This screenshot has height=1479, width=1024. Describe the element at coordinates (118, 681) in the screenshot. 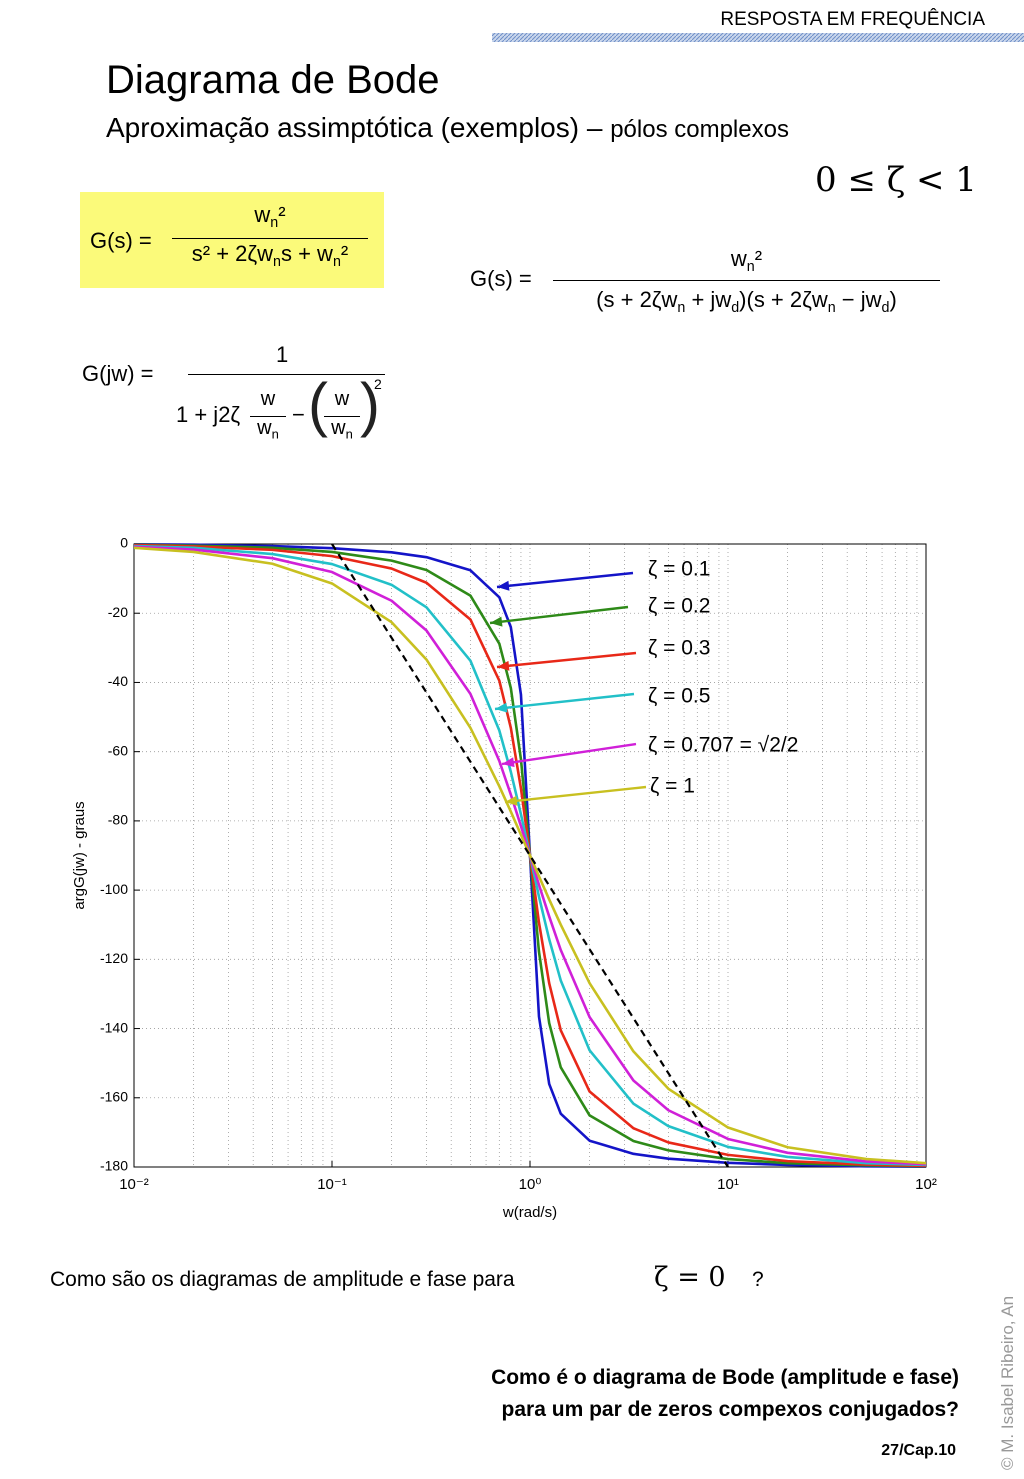

I see `y-tick-label: -40` at that location.